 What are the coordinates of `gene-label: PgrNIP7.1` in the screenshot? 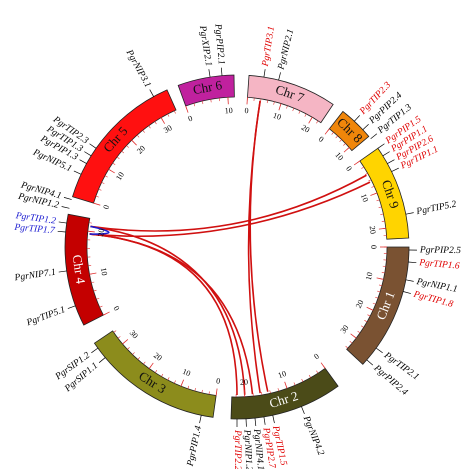 It's located at (34, 276).